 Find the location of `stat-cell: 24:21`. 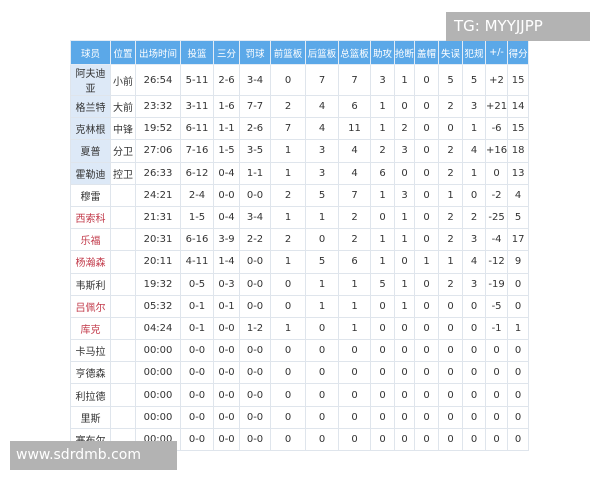

stat-cell: 24:21 is located at coordinates (158, 195).